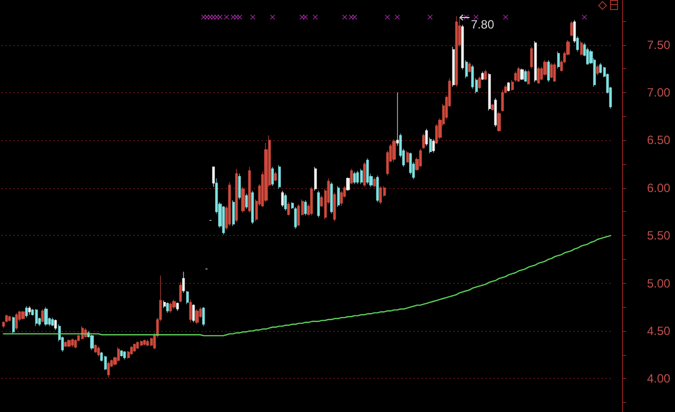  What do you see at coordinates (659, 379) in the screenshot?
I see `y-tick-label: 4.00` at bounding box center [659, 379].